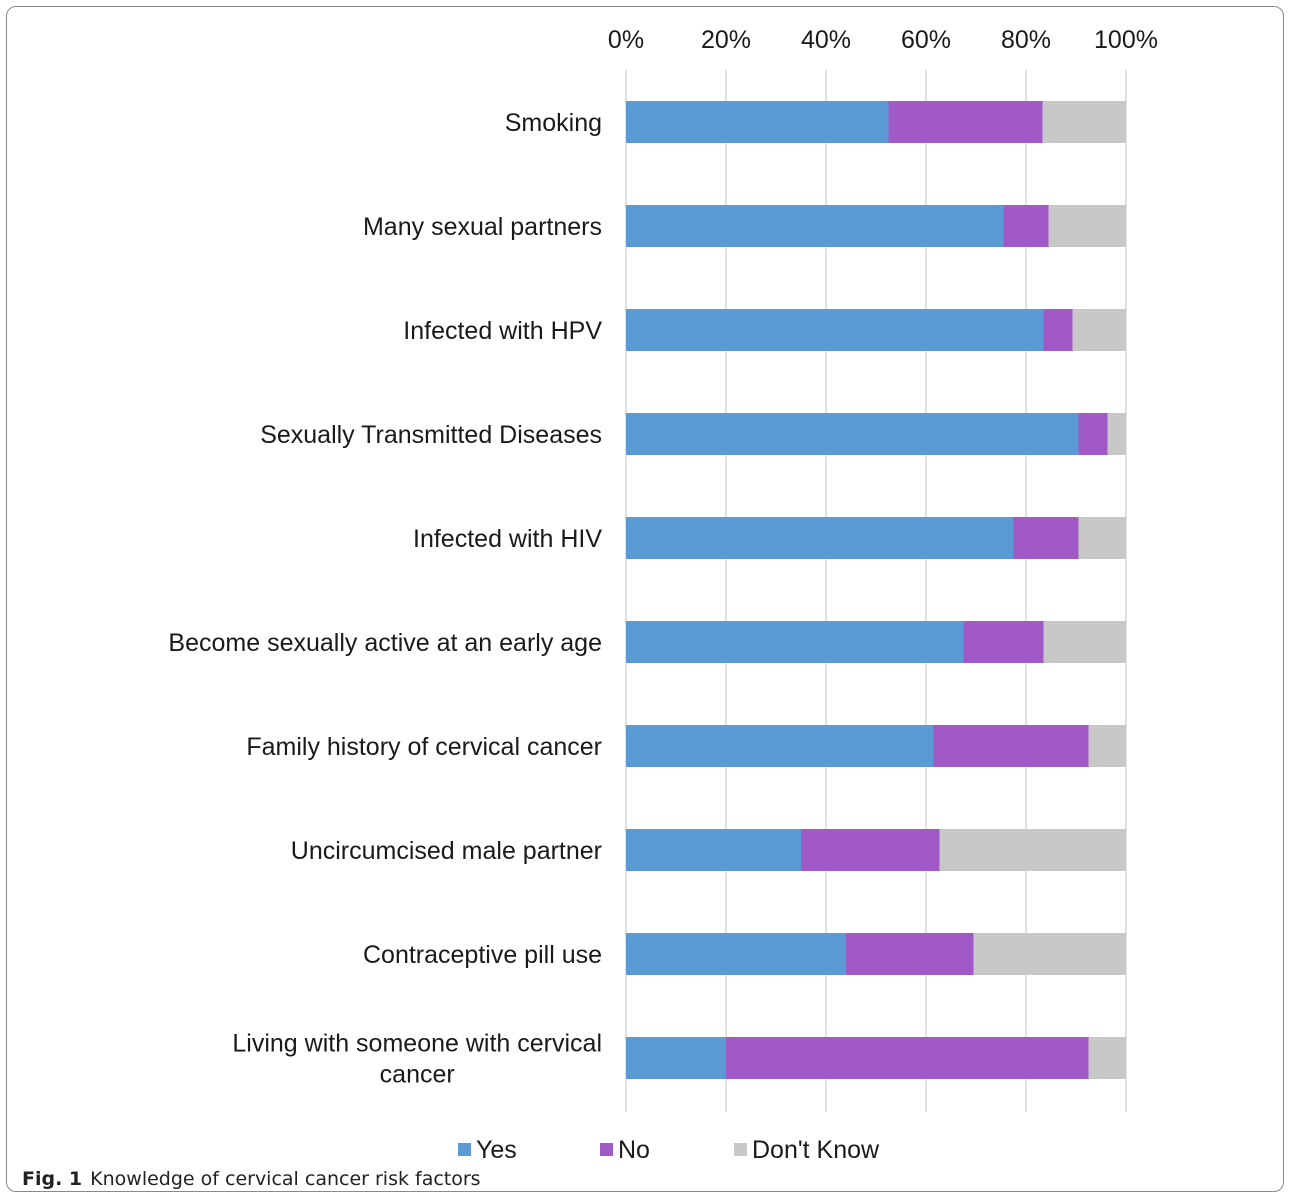 This screenshot has width=1292, height=1200. Describe the element at coordinates (835, 330) in the screenshot. I see `bar-yes-infected-with-hpv` at that location.